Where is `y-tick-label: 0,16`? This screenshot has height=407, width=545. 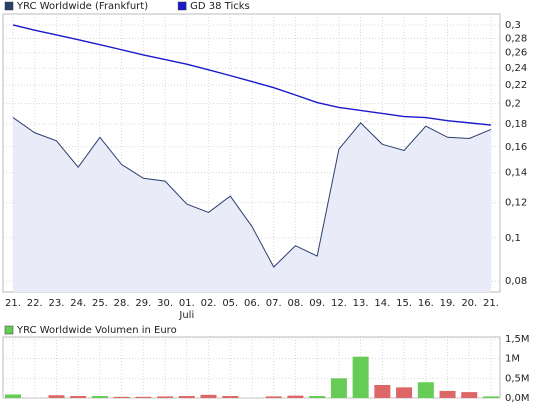 y-tick-label: 0,16 is located at coordinates (516, 147).